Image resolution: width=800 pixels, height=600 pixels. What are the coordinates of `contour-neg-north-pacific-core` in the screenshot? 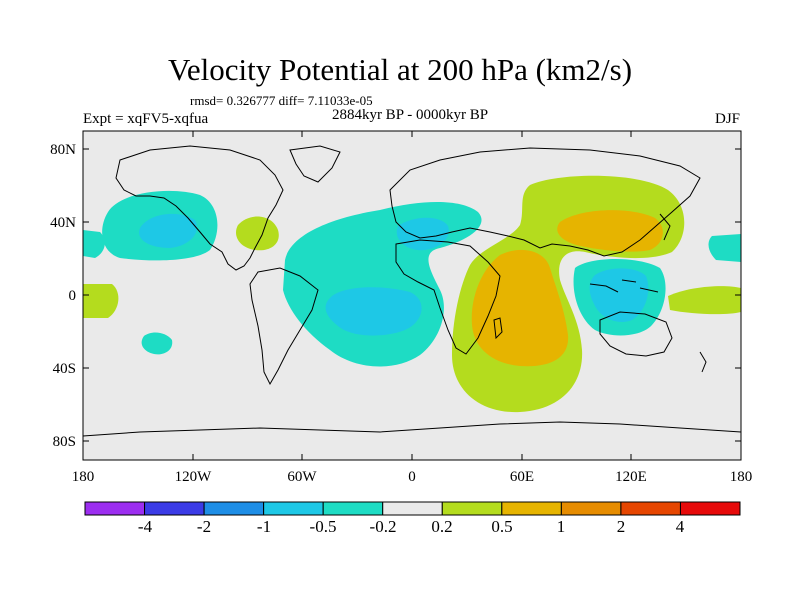 It's located at (168, 230).